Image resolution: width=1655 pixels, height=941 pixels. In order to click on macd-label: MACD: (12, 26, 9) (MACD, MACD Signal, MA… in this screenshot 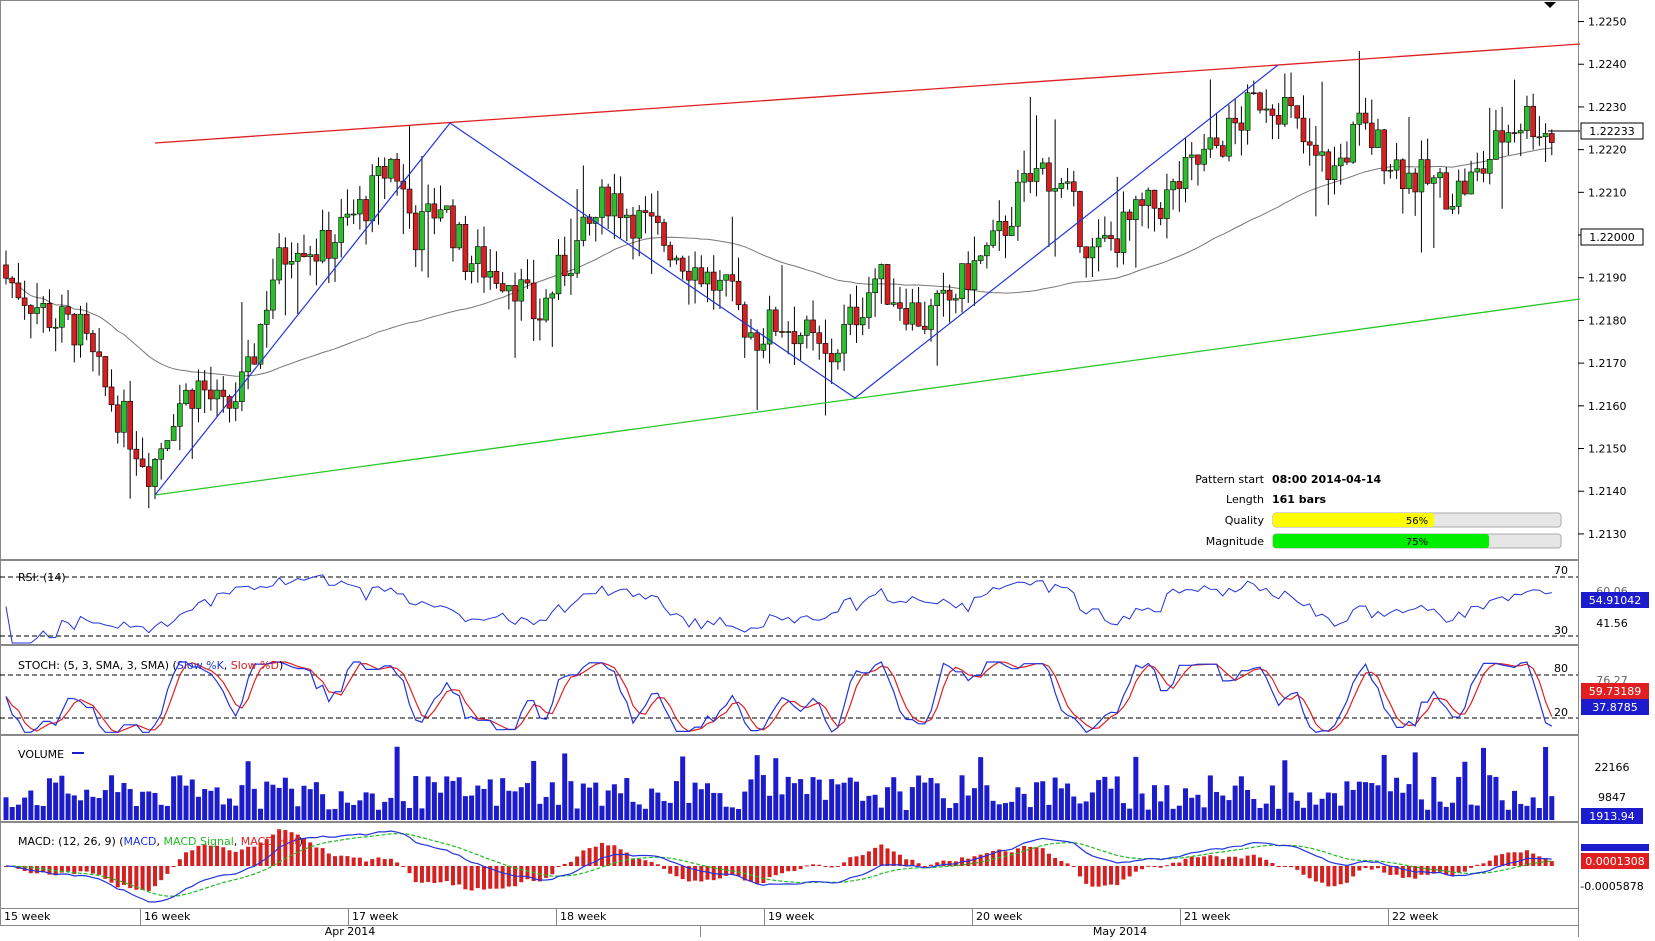, I will do `click(160, 841)`.